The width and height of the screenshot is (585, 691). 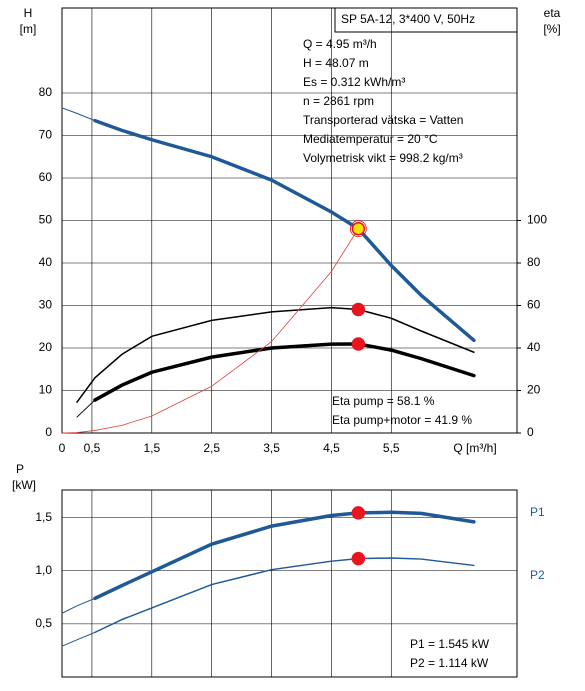 I want to click on annotation: Q = 4.95 m³/h, so click(x=340, y=44).